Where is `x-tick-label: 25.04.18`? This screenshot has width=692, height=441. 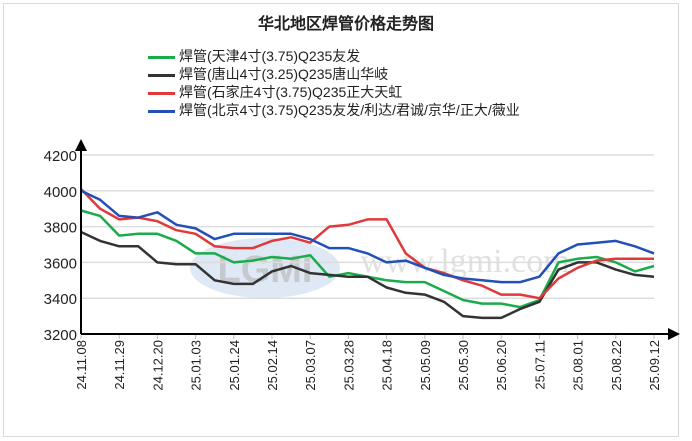
x-tick-label: 25.04.18 is located at coordinates (387, 365).